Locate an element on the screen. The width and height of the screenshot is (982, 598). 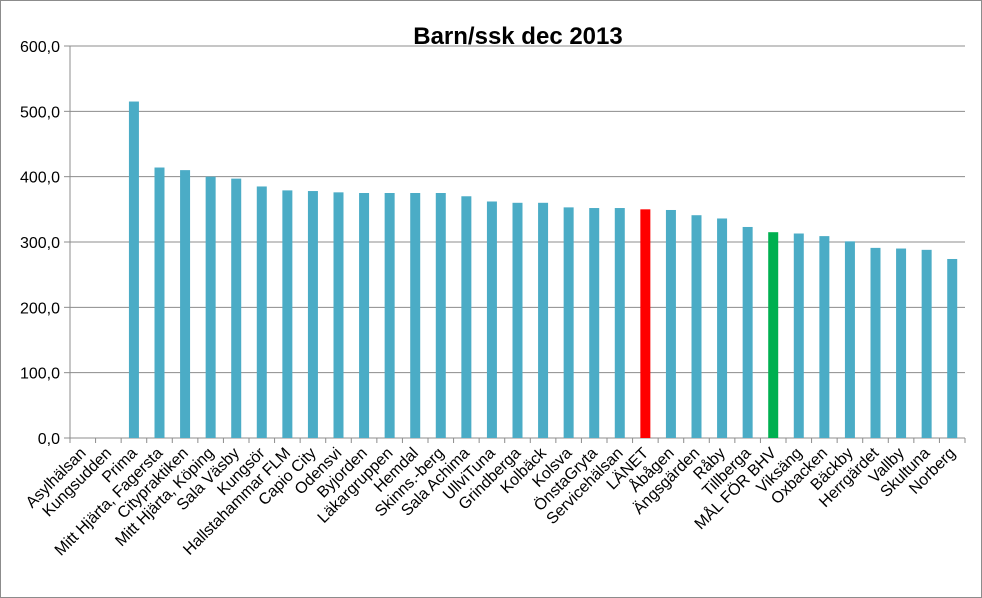
y-tick-label: 0,0 is located at coordinates (49, 439).